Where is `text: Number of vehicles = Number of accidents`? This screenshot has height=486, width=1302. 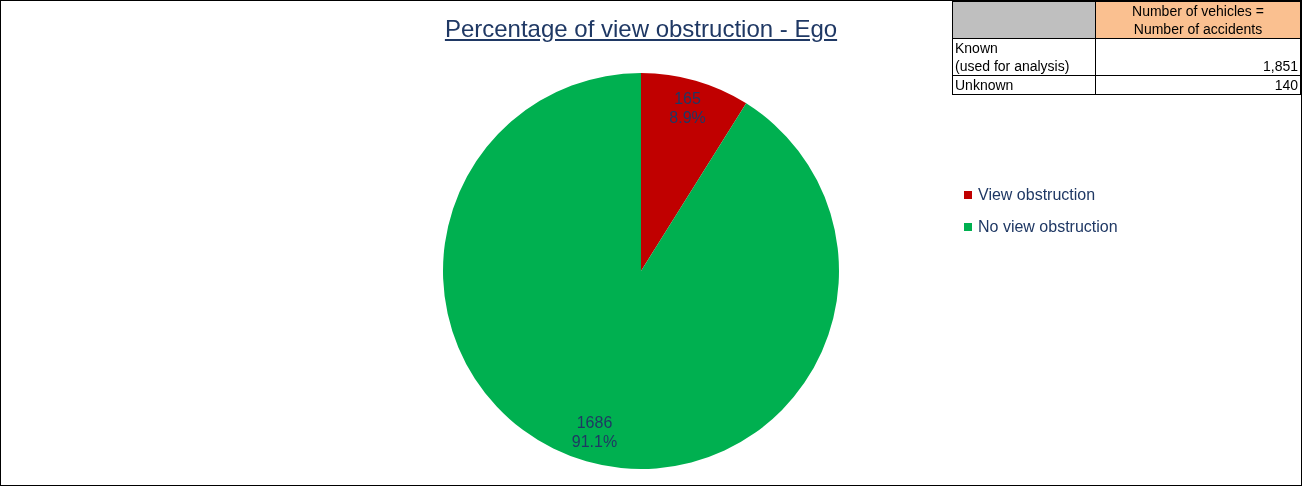
text: Number of vehicles = Number of accidents is located at coordinates (1198, 20).